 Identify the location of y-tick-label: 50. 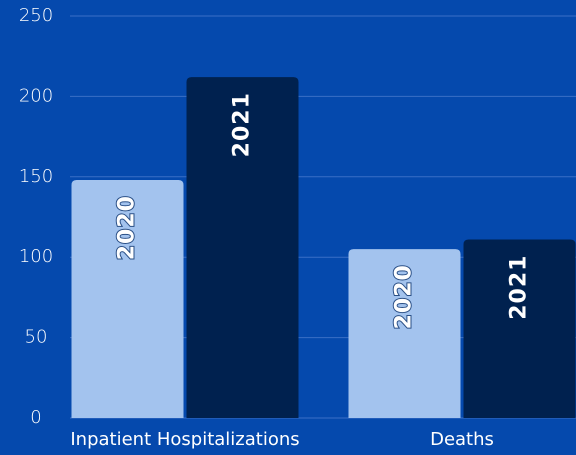
(36, 337).